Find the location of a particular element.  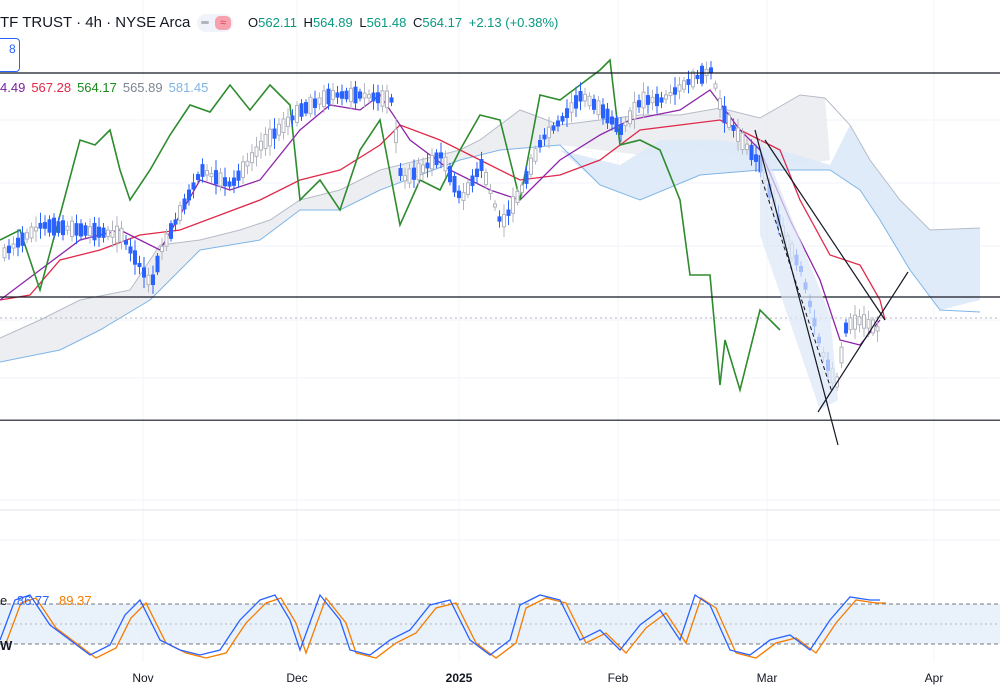

time-label-feb: Feb is located at coordinates (618, 678).